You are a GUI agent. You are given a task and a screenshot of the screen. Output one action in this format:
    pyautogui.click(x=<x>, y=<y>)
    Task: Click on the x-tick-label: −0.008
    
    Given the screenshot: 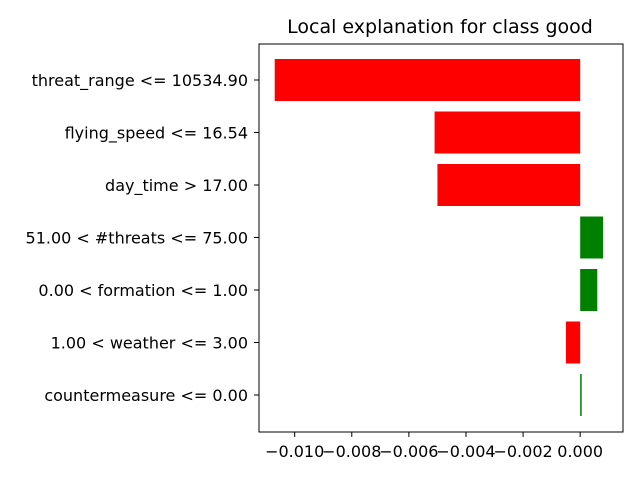 What is the action you would take?
    pyautogui.click(x=351, y=451)
    